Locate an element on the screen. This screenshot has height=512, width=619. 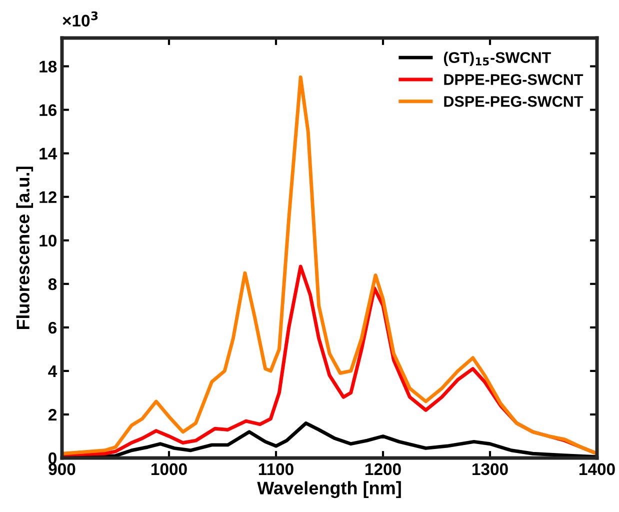
y-axis-title: Fluorescence [a.u.] is located at coordinates (25, 248).